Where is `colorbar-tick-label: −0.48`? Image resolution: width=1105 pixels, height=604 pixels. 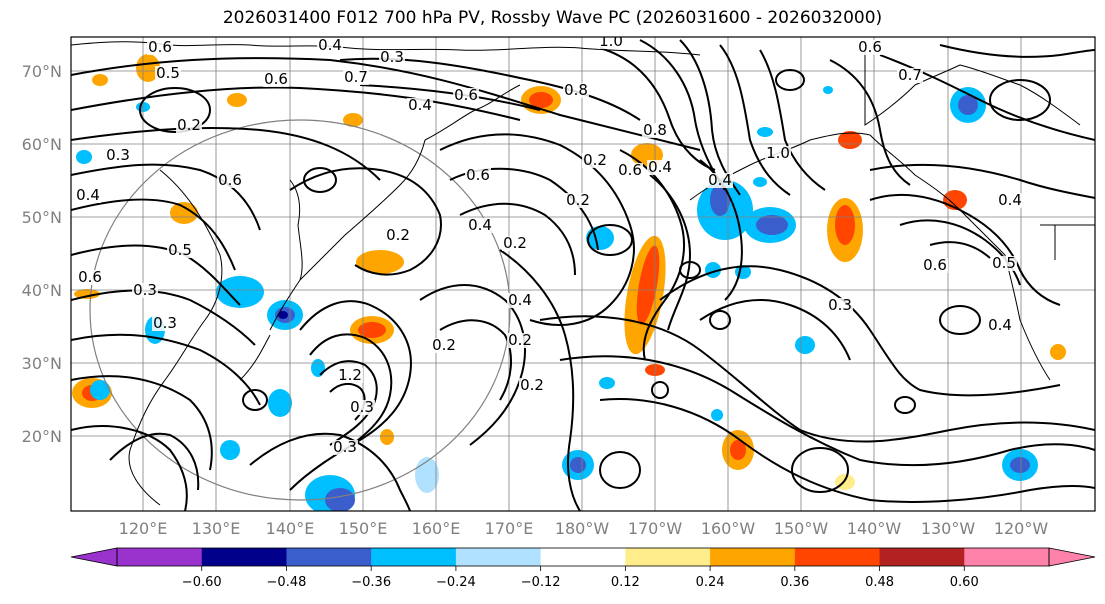
colorbar-tick-label: −0.48 is located at coordinates (287, 582).